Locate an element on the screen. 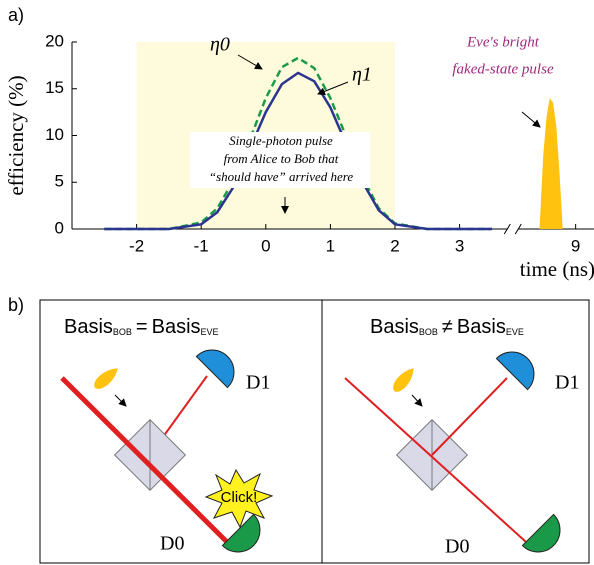 This screenshot has height=565, width=594. x-tick-label: 2 is located at coordinates (394, 245).